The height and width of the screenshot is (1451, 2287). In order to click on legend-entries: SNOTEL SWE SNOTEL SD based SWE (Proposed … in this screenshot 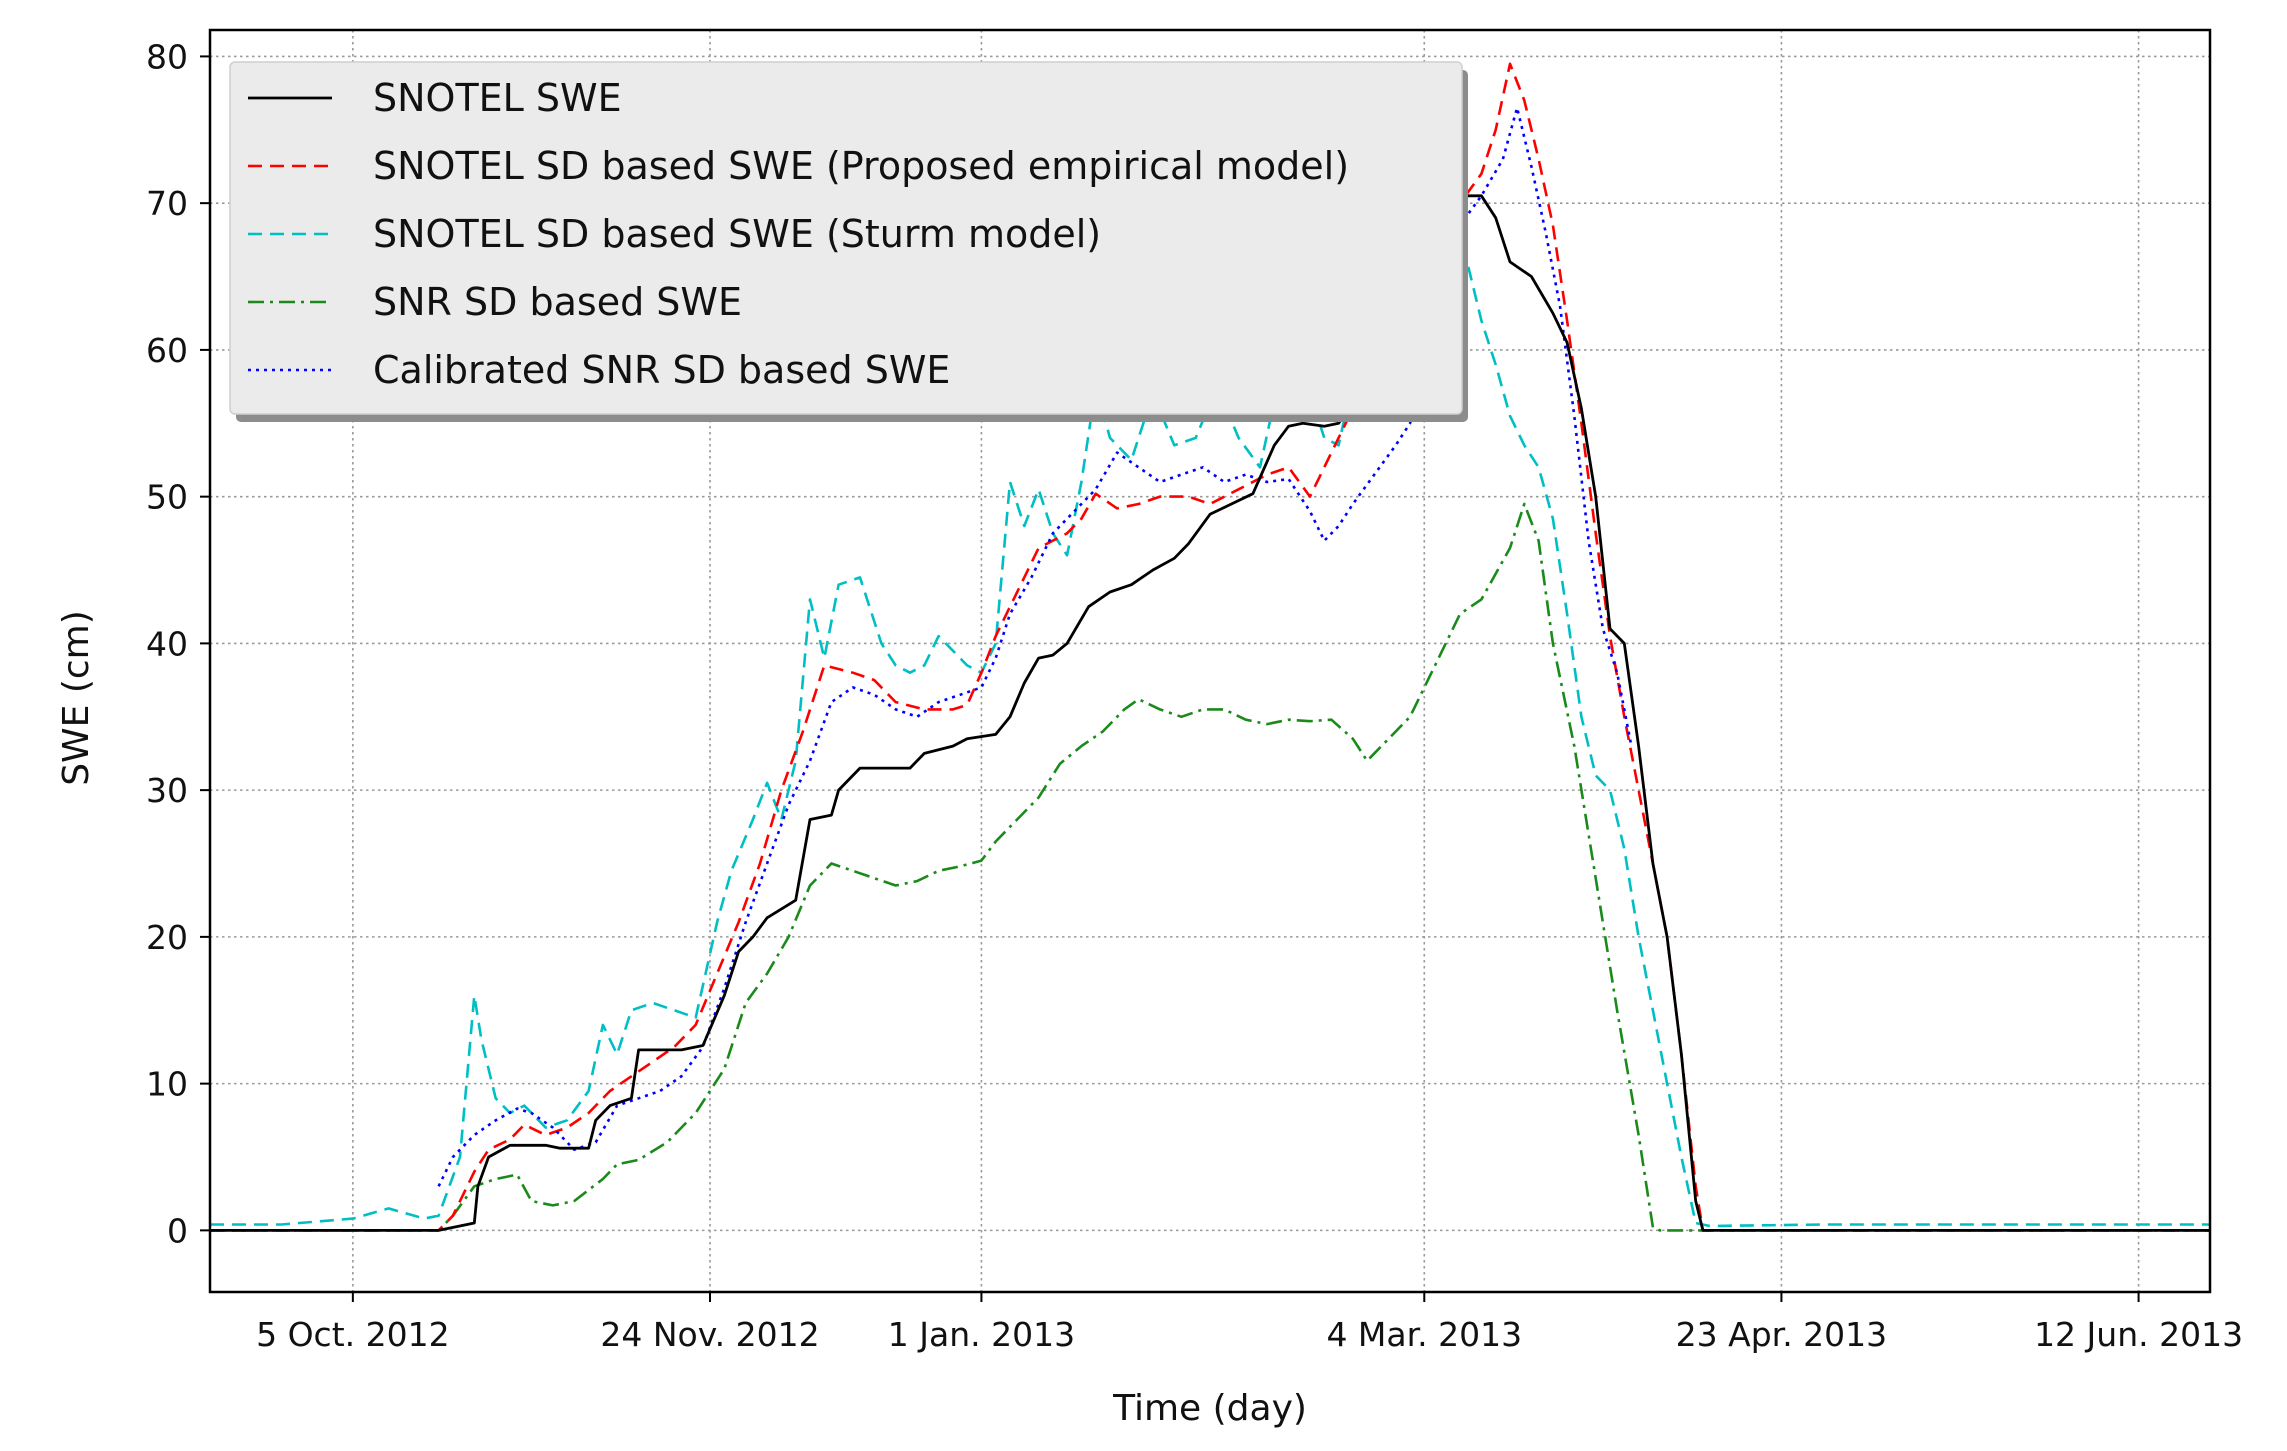, I will do `click(798, 234)`.